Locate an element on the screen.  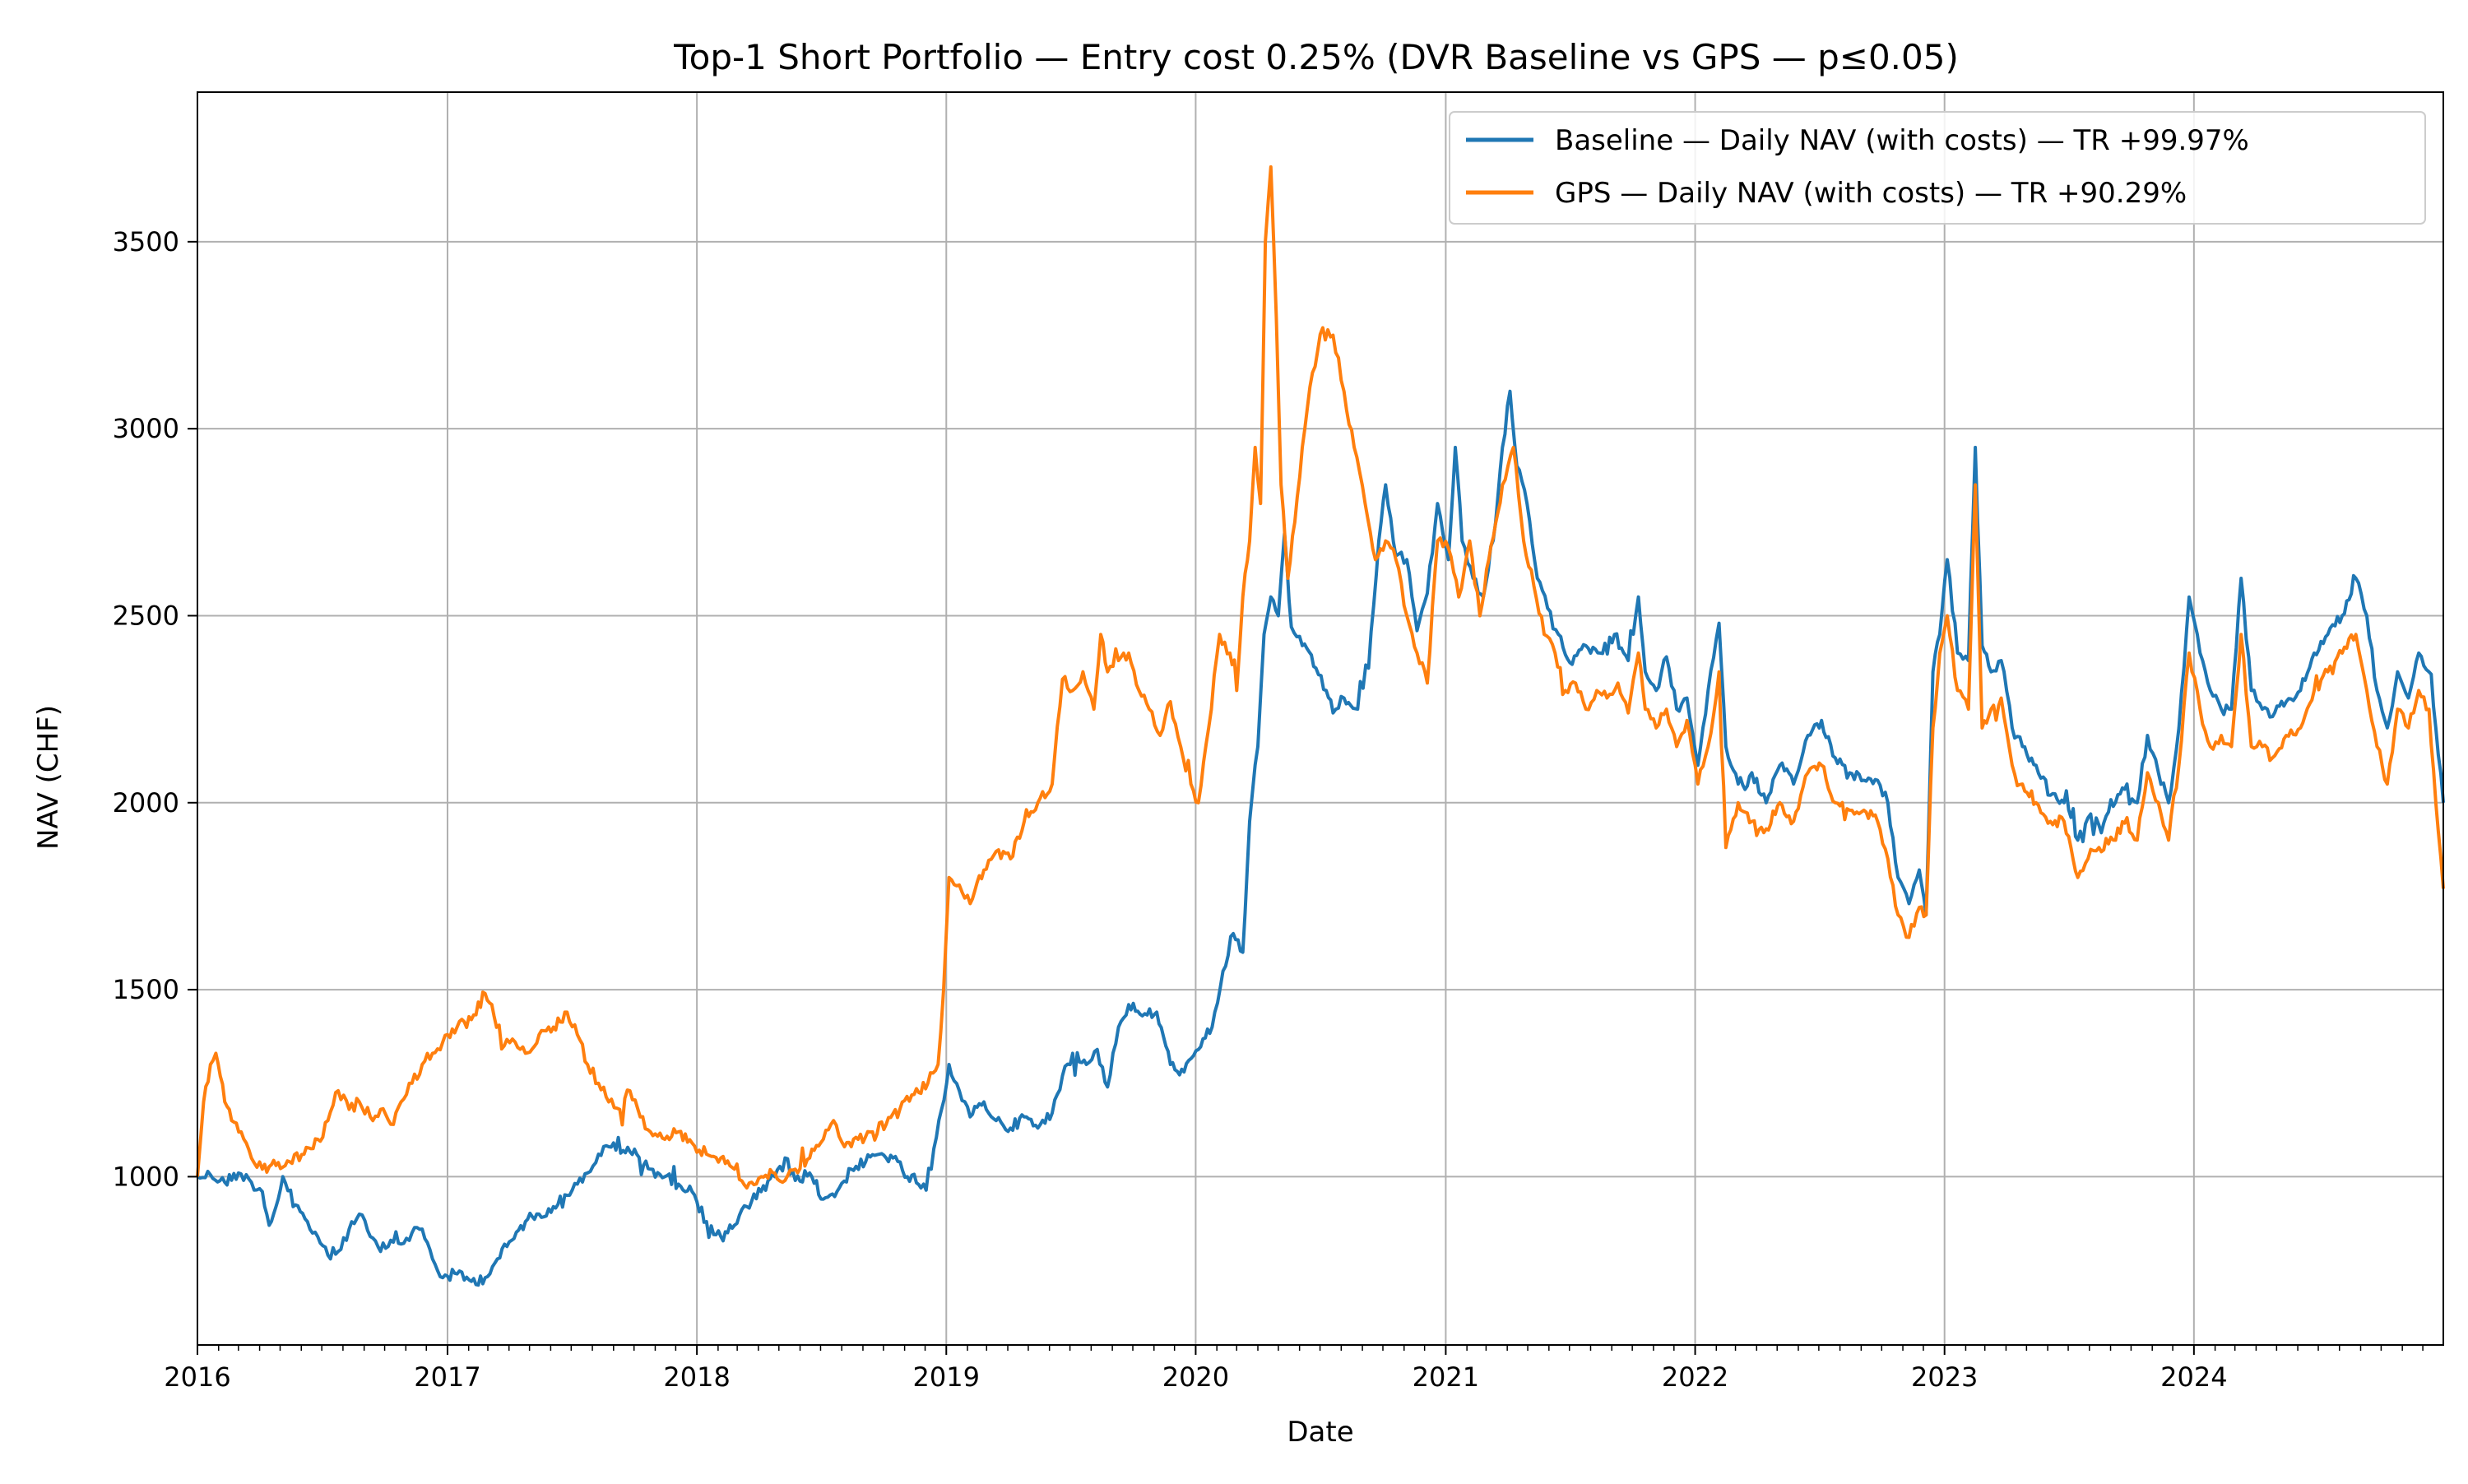
x-tick-label-2016: 2016 is located at coordinates (197, 1377).